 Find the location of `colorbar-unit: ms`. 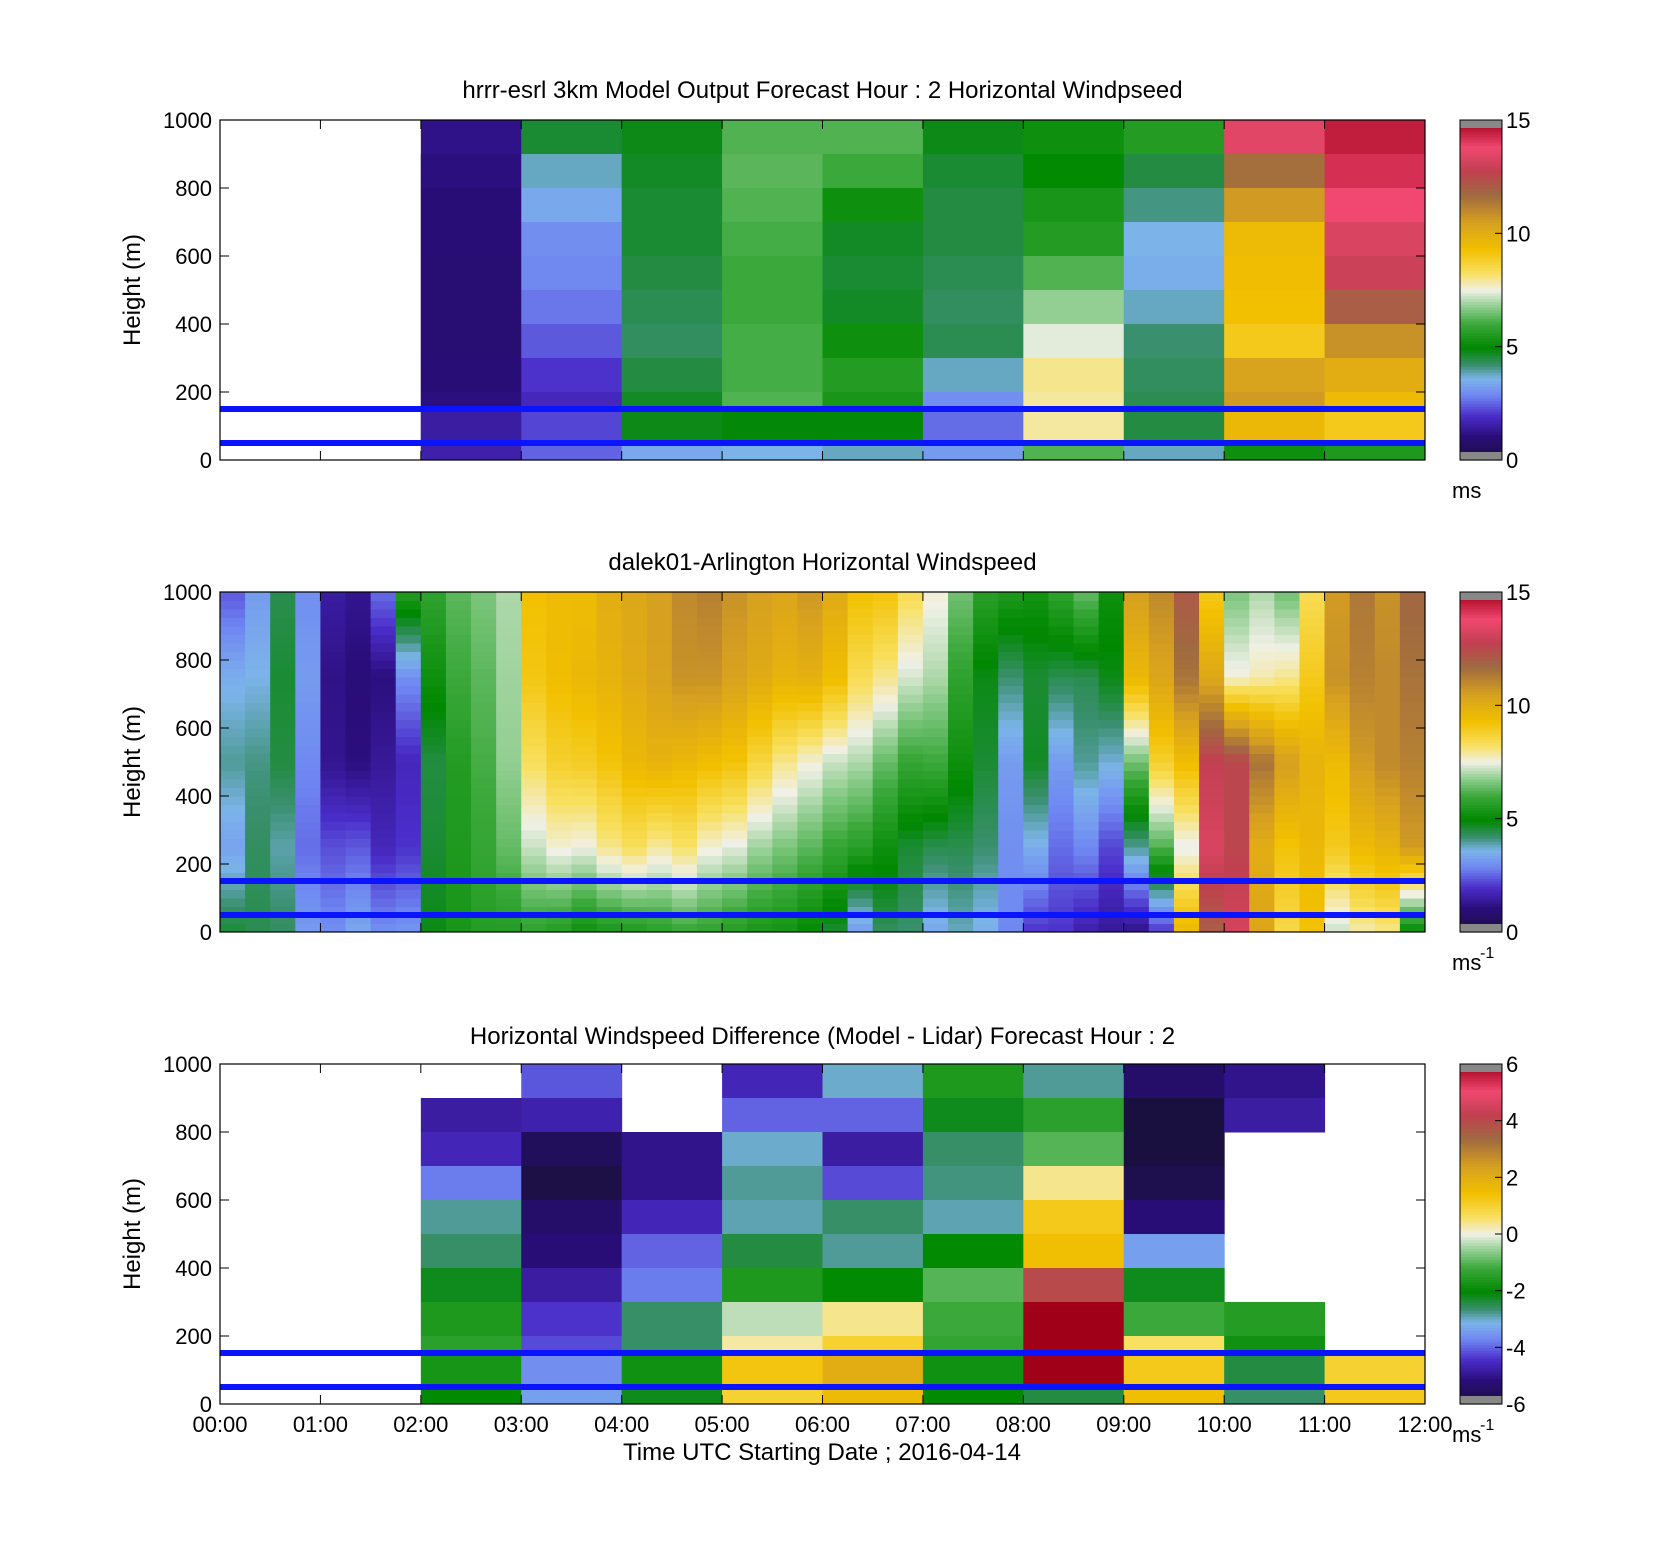

colorbar-unit: ms is located at coordinates (1466, 962).